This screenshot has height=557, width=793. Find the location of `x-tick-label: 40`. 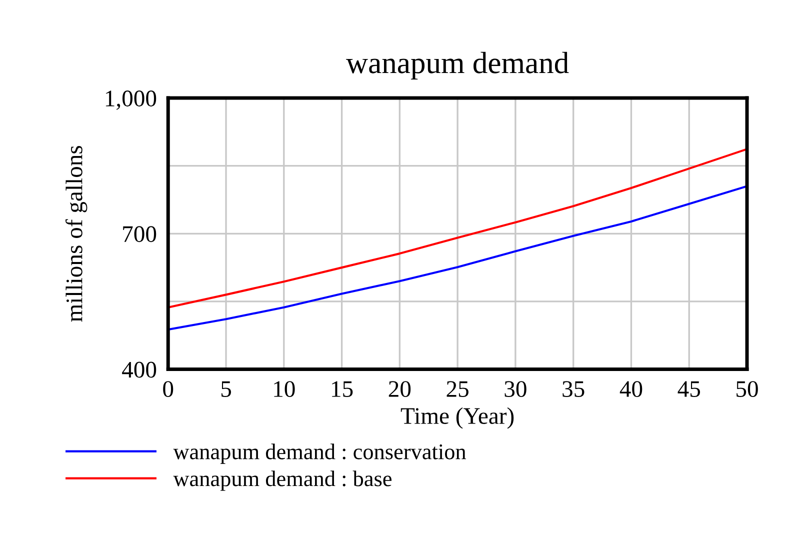

x-tick-label: 40 is located at coordinates (631, 389).